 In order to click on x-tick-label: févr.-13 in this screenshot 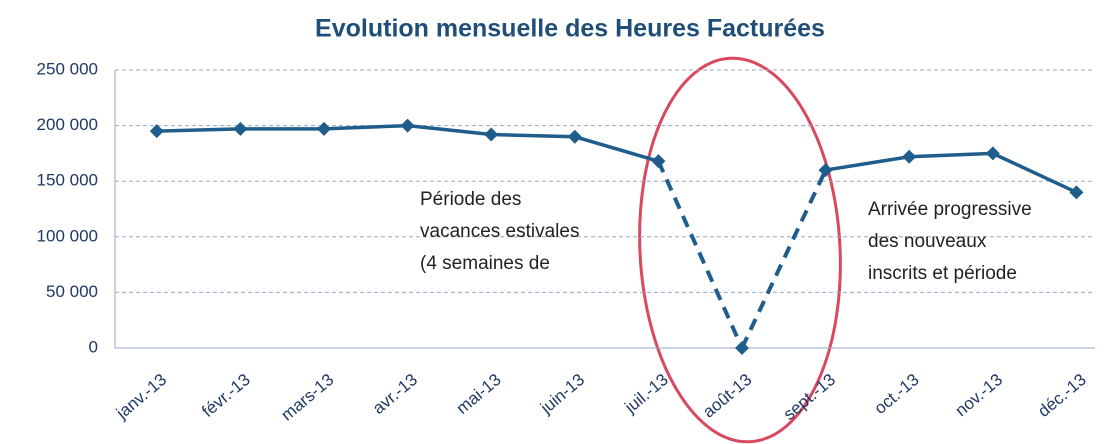, I will do `click(226, 395)`.